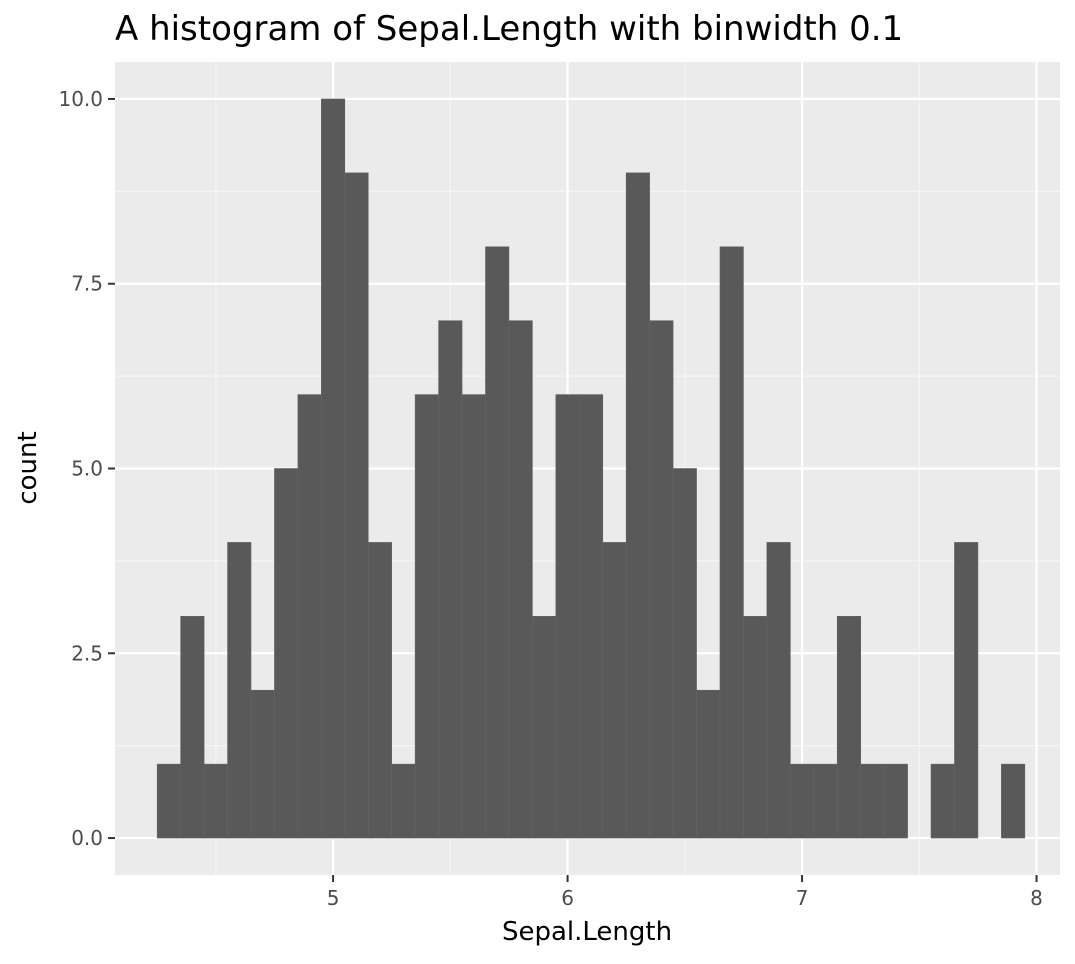  I want to click on y-tick-label: 2.5, so click(87, 653).